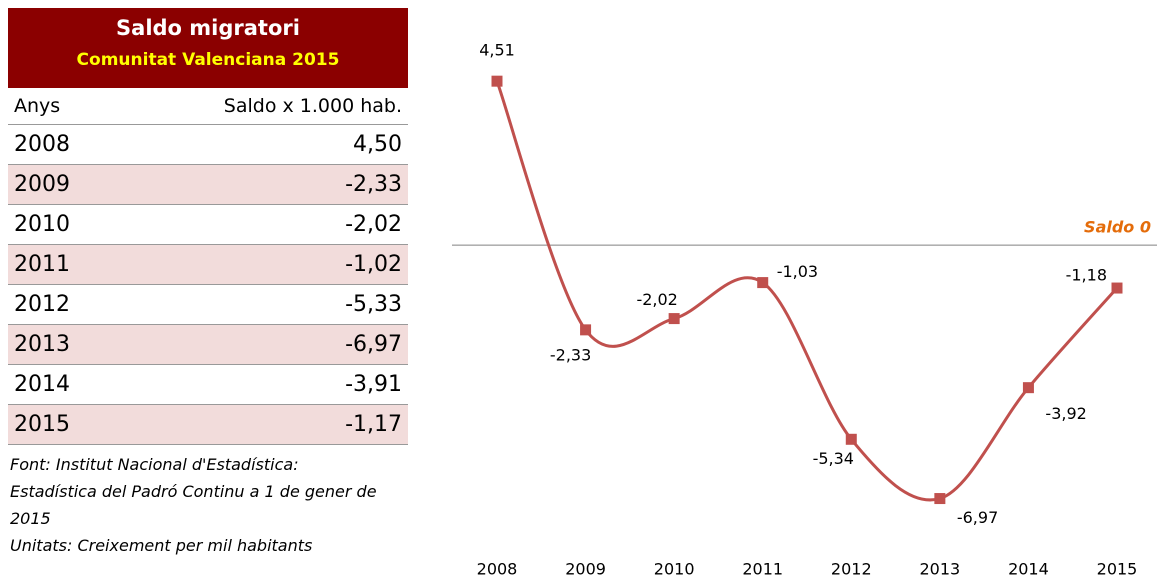  What do you see at coordinates (208, 265) in the screenshot?
I see `table-row: 2011 -1,02` at bounding box center [208, 265].